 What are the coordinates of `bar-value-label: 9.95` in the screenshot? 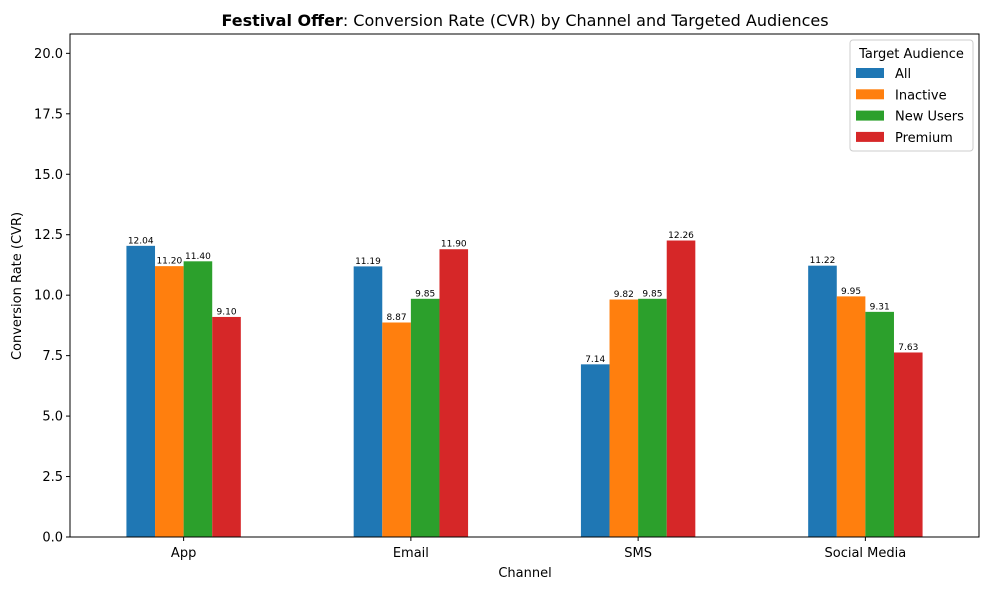 It's located at (851, 292).